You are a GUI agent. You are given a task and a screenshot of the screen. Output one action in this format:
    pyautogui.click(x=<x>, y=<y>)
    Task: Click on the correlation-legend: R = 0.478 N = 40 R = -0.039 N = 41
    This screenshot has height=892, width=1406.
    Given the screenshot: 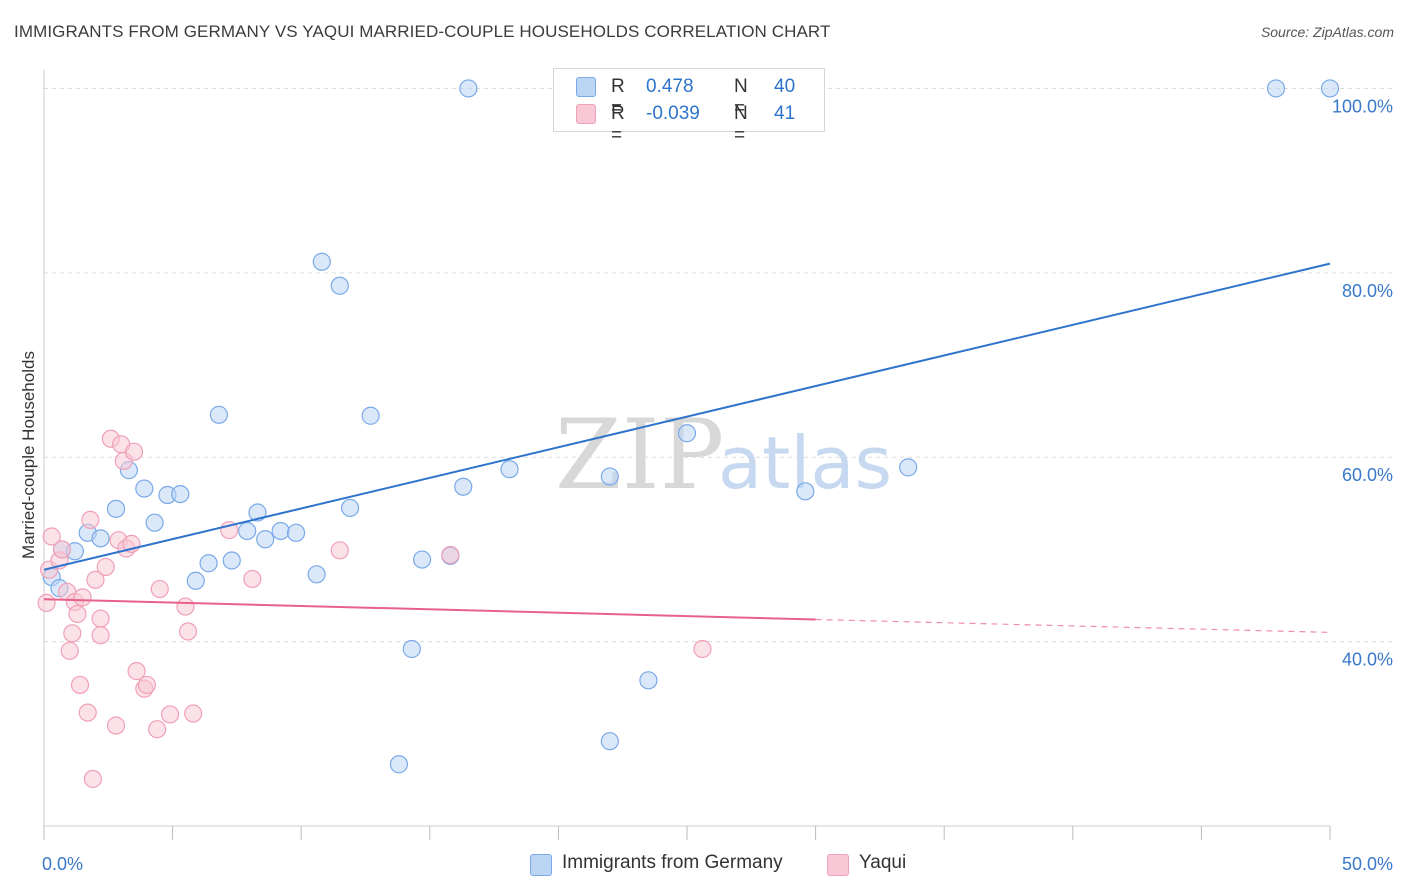 What is the action you would take?
    pyautogui.click(x=689, y=107)
    